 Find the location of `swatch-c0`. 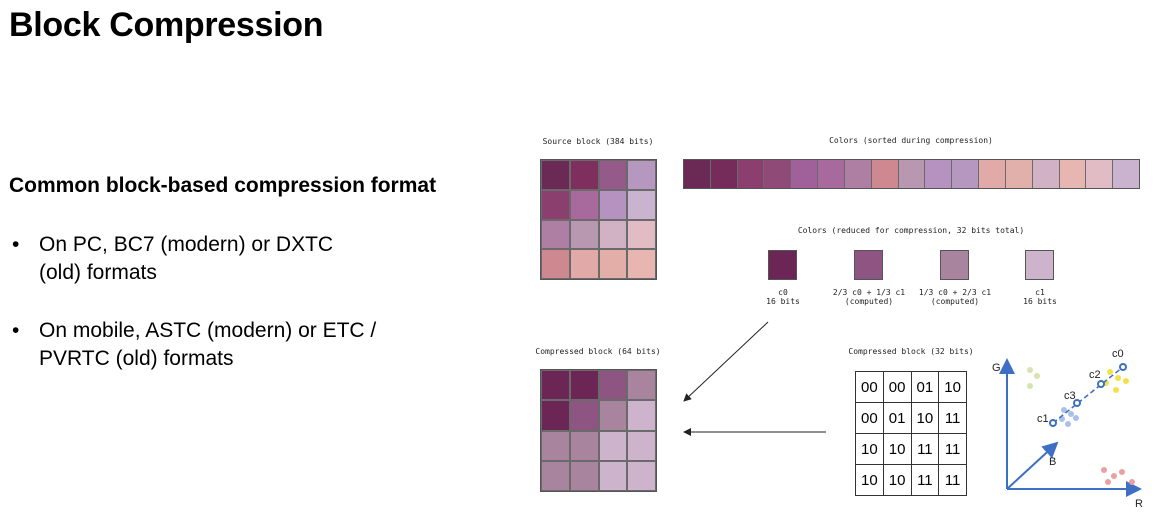

swatch-c0 is located at coordinates (782, 265).